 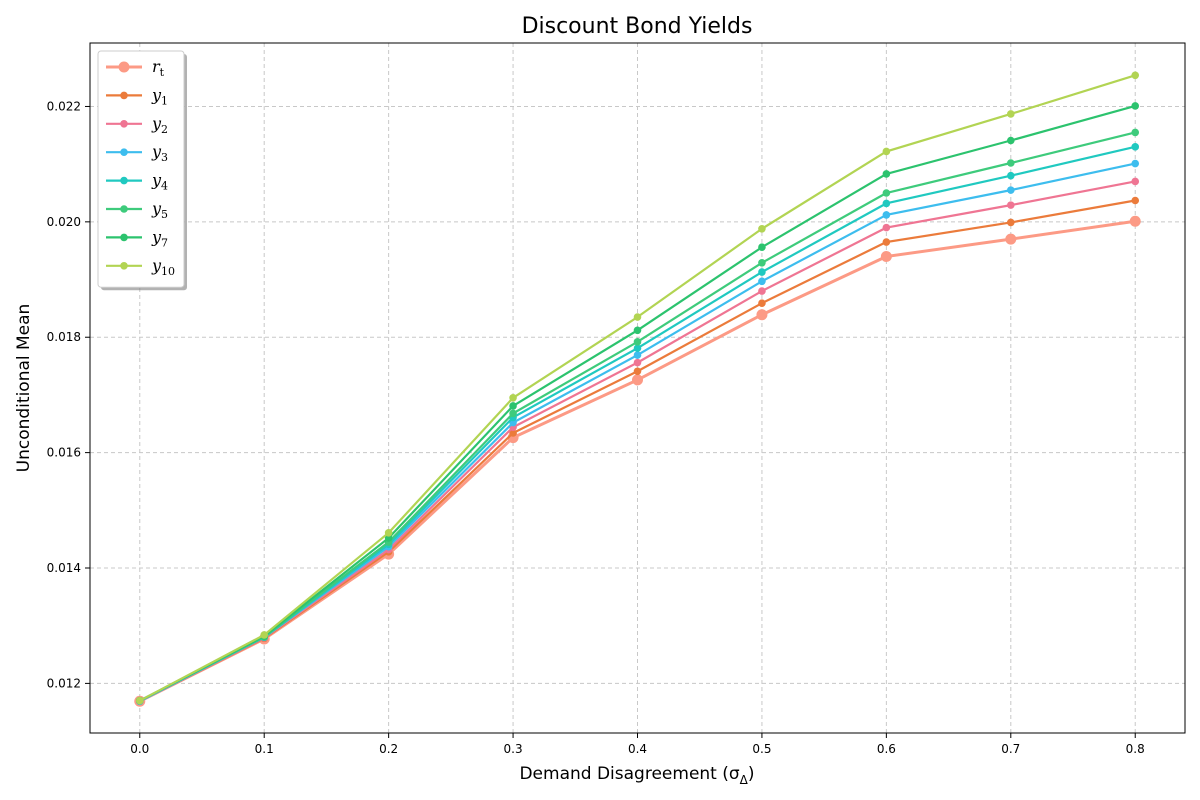 What do you see at coordinates (1135, 749) in the screenshot?
I see `x-tick-label: 0.8` at bounding box center [1135, 749].